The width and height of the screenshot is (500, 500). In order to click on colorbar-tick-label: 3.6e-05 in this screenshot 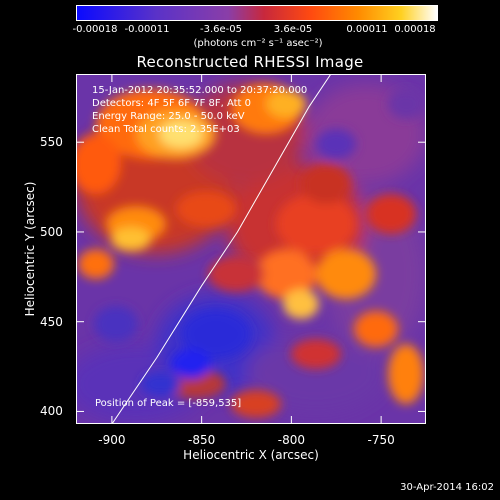, I will do `click(293, 29)`.